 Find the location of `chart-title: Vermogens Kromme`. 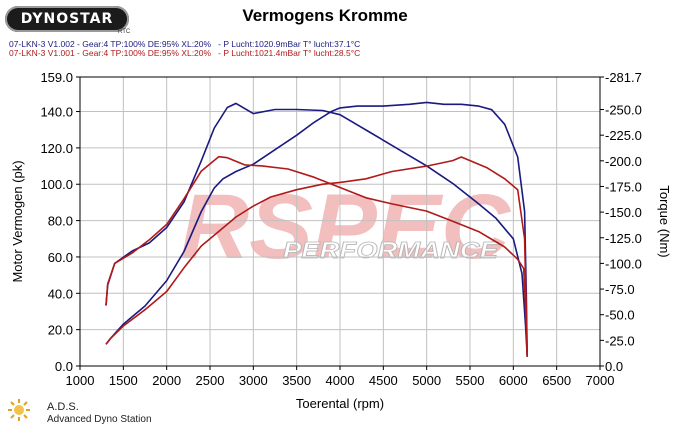

chart-title: Vermogens Kromme is located at coordinates (325, 15).